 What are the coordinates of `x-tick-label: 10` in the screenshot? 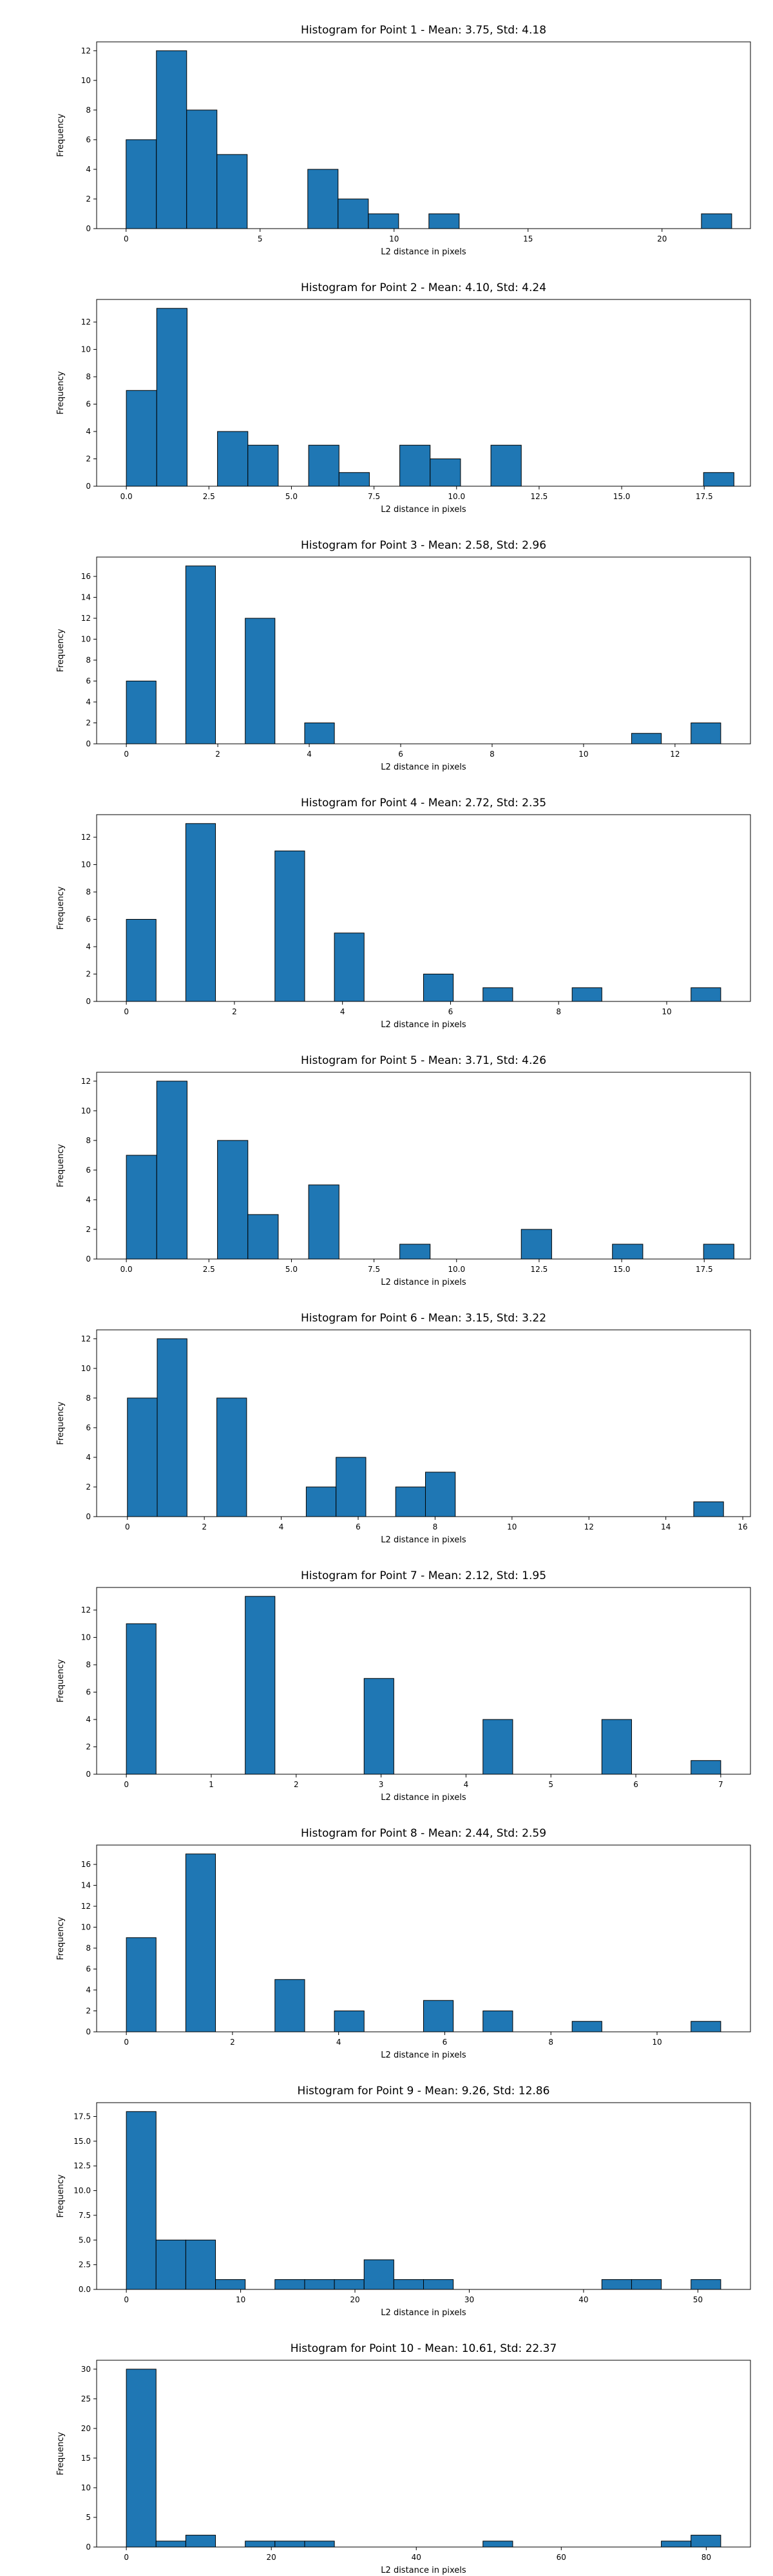 It's located at (583, 754).